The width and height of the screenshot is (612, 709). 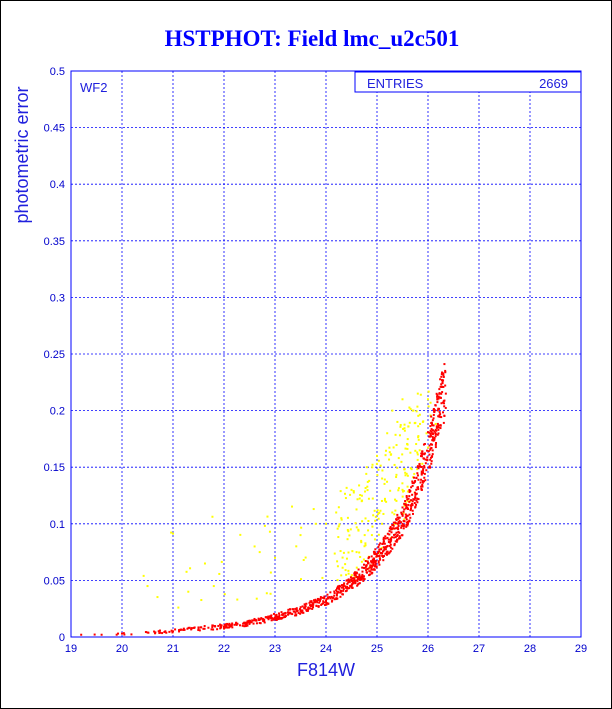 I want to click on x-tick-label: 28, so click(x=530, y=649).